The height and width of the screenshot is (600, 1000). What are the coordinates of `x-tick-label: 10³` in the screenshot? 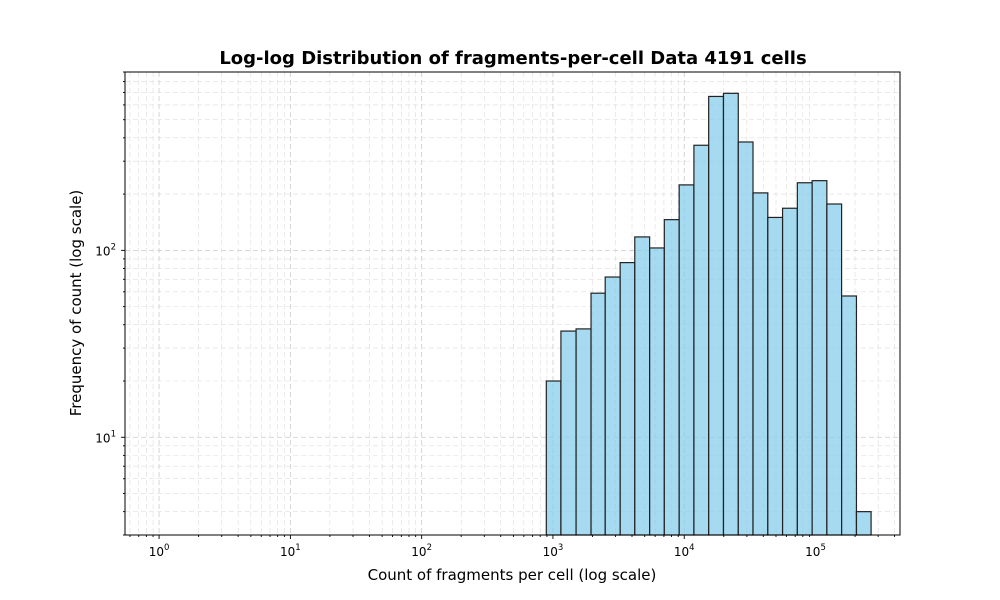 It's located at (553, 551).